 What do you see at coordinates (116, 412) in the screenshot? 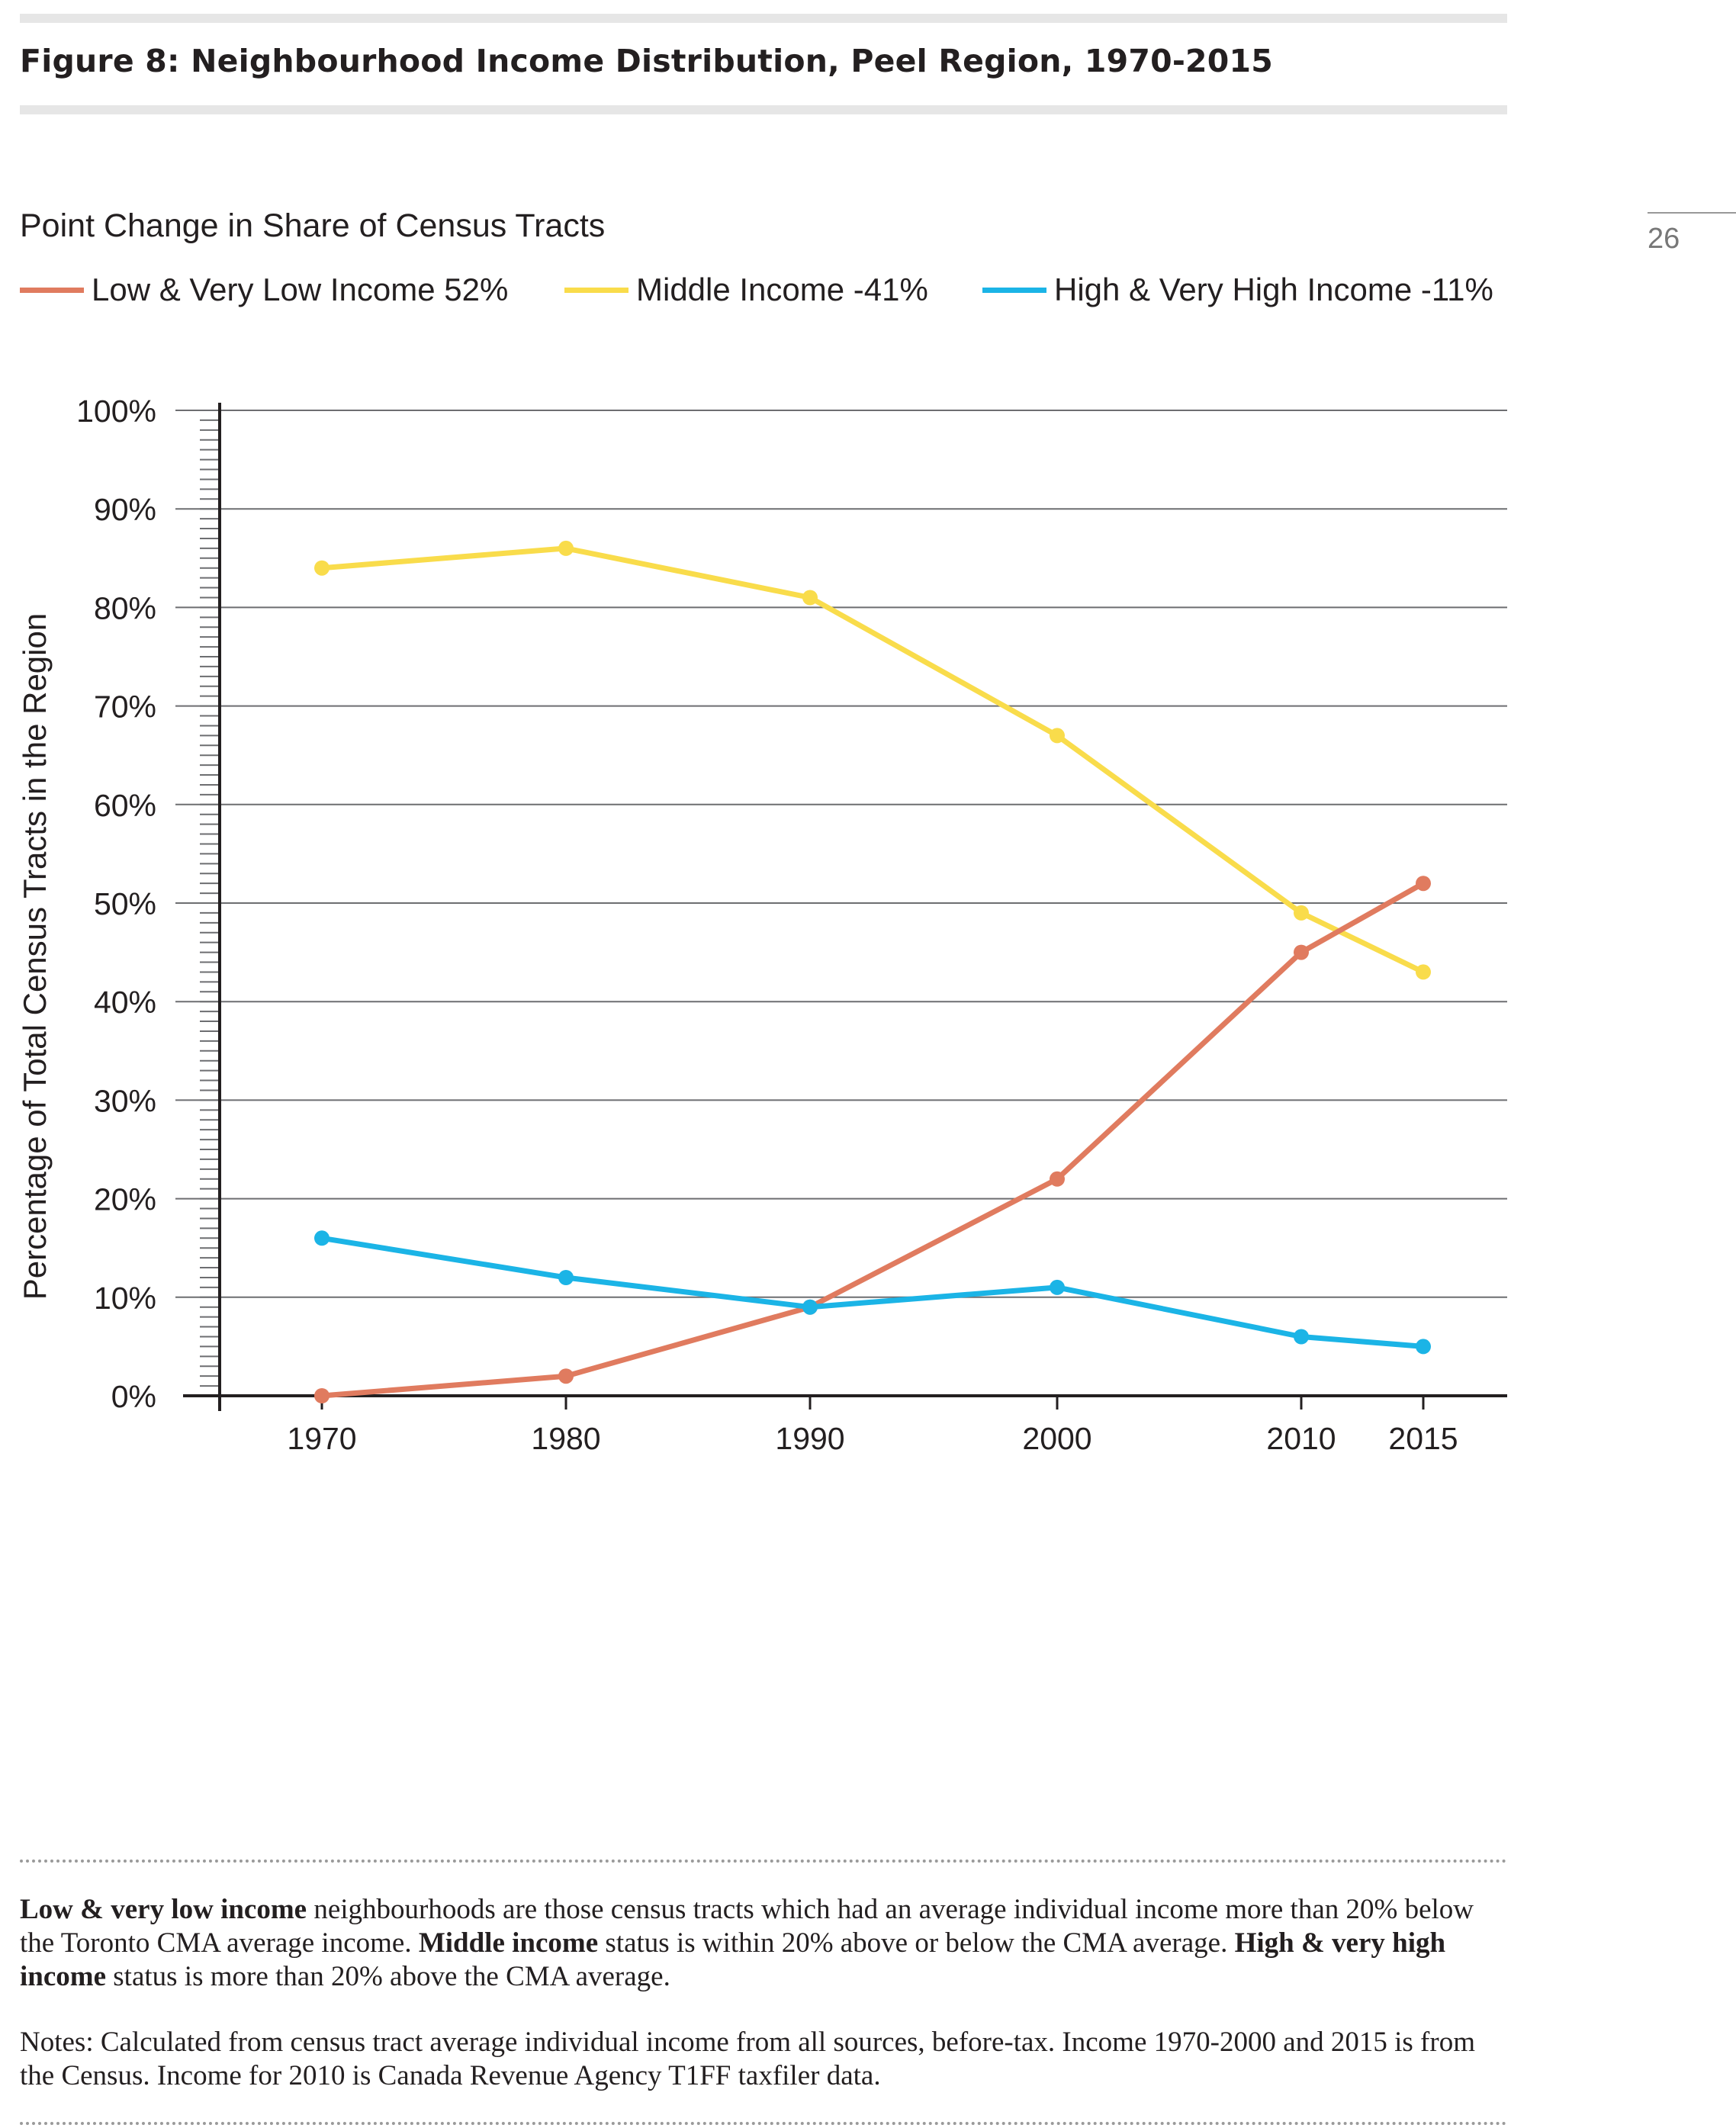
I see `y-tick-label-100: 100%` at bounding box center [116, 412].